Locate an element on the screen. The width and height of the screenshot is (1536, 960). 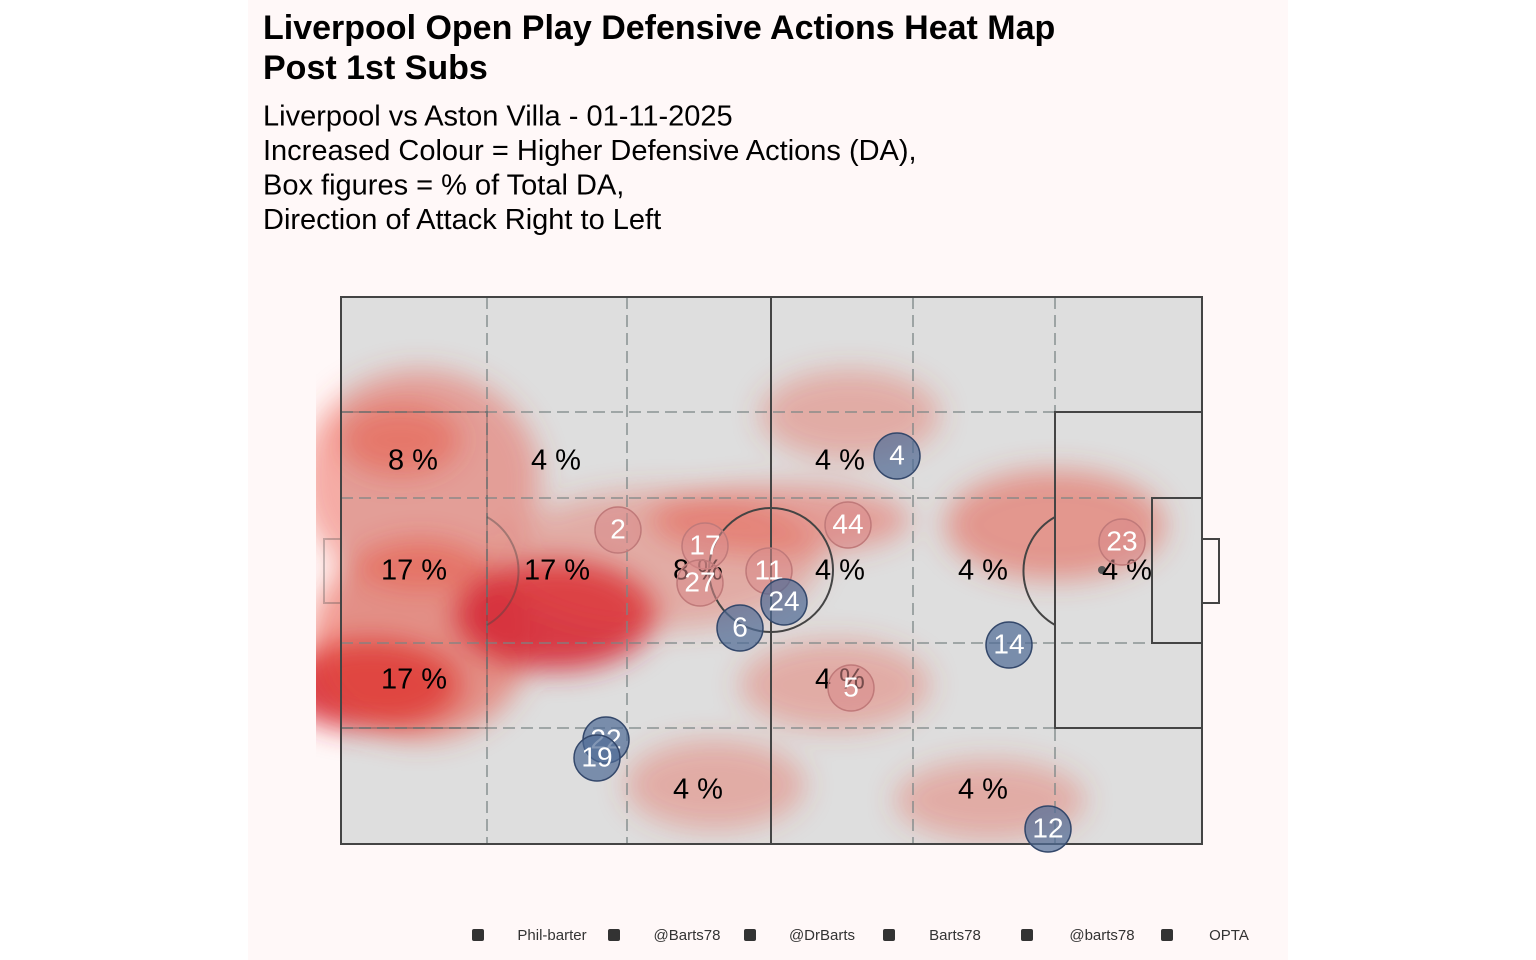
player-number: 24 is located at coordinates (783, 600).